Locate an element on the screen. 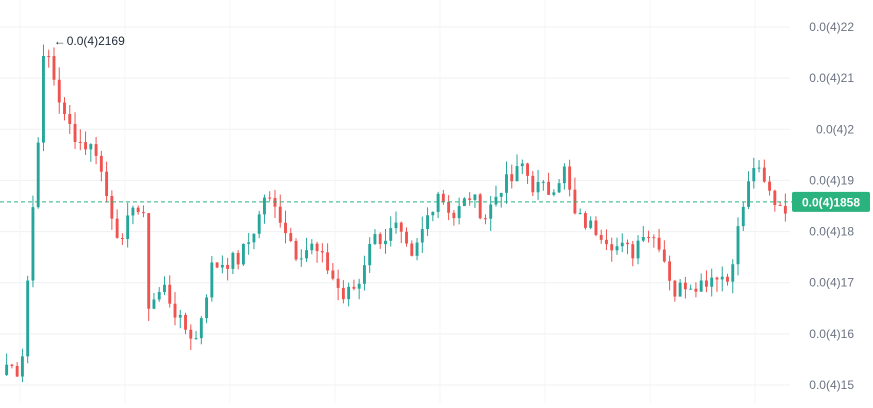 This screenshot has height=408, width=873. price-tick-label-7: 0.0(4)15 is located at coordinates (831, 385).